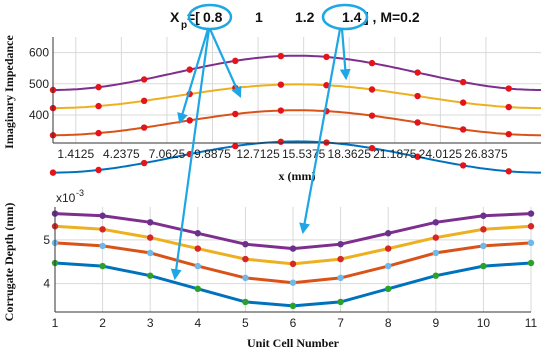 This screenshot has height=351, width=542. I want to click on bottom-exponent-base: x10, so click(66, 198).